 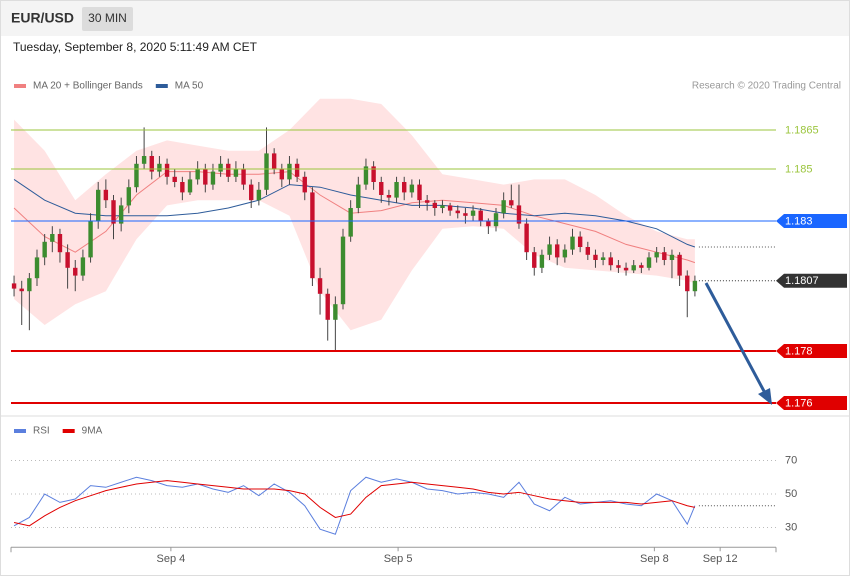 I want to click on x-tick-label: Sep 4, so click(x=171, y=559).